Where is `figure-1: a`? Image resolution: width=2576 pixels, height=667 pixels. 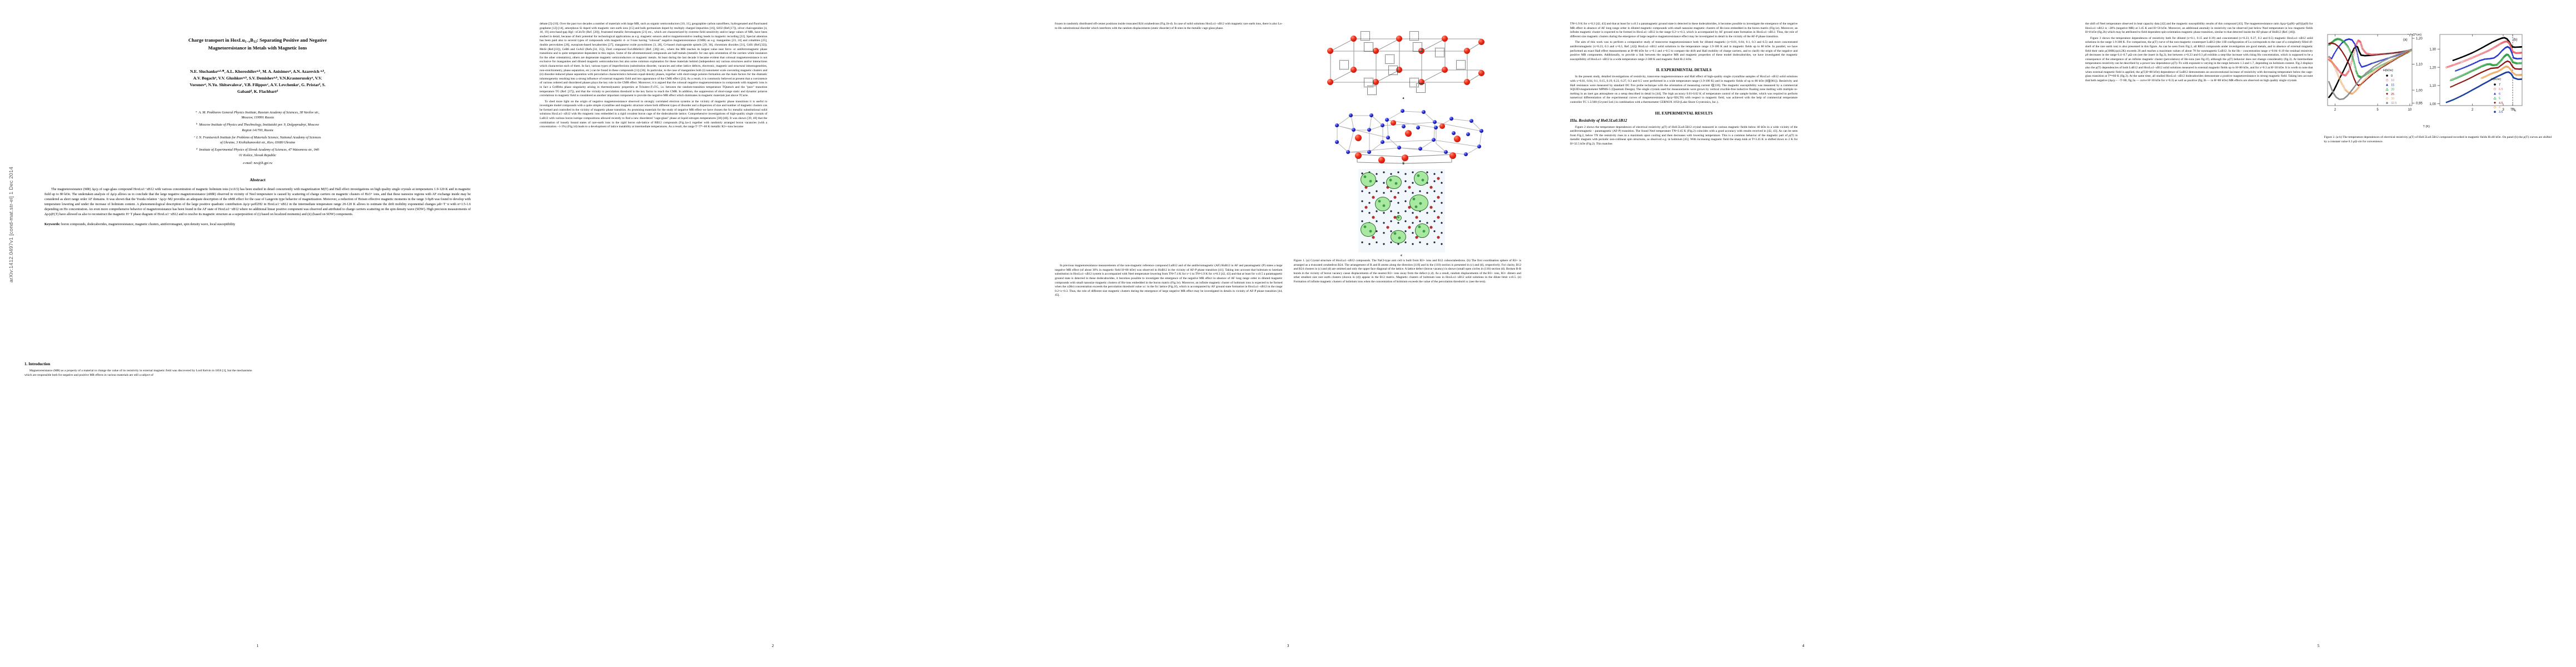
figure-1: a is located at coordinates (1407, 155).